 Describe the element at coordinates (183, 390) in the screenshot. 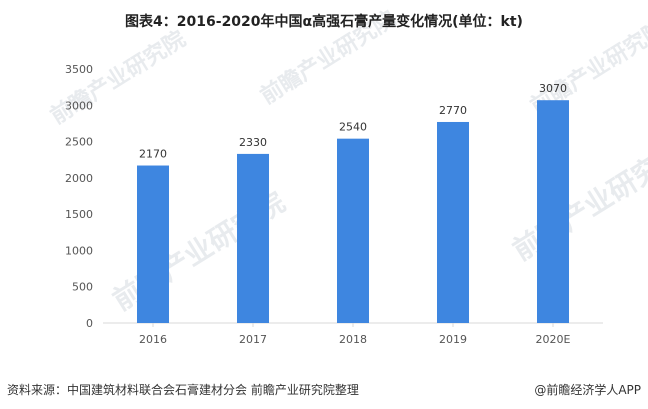

I see `source-note: 资料来源：中国建筑材料联合会石膏建材分会 前瞻产业研究院整理` at that location.